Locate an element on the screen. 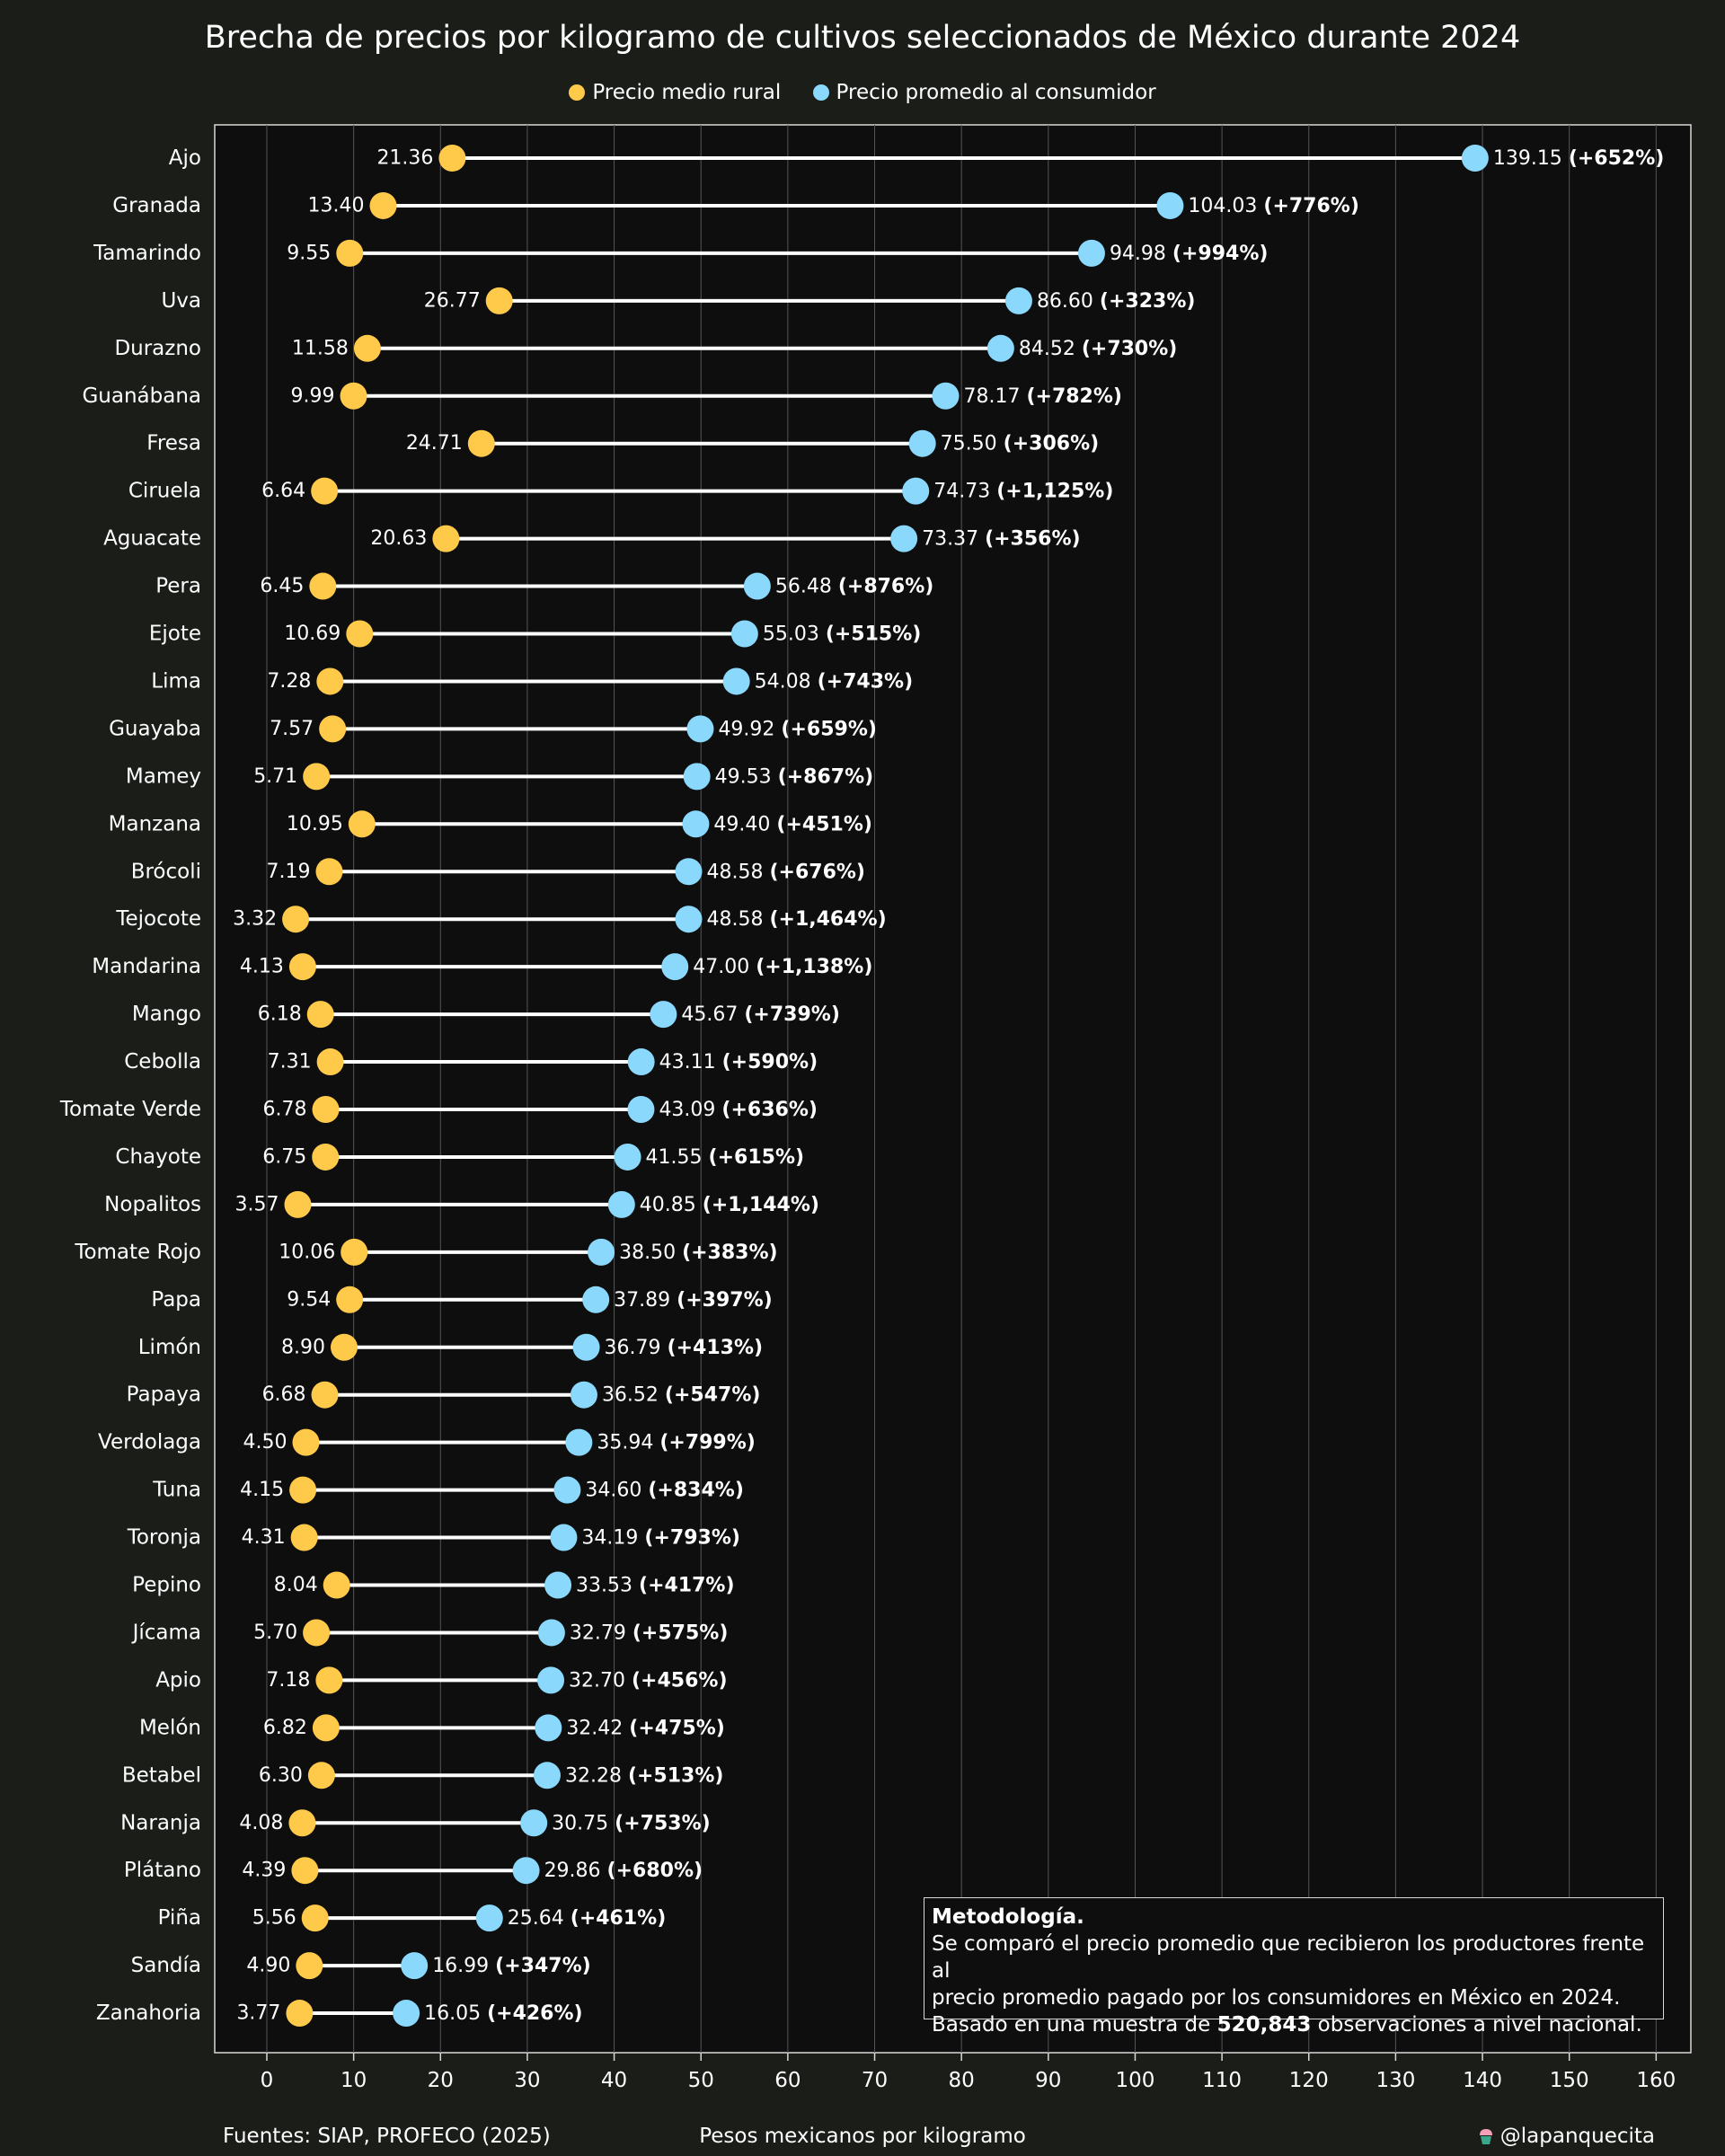 This screenshot has height=2156, width=1725. consumer-price-value: 54.08 is located at coordinates (786, 681).